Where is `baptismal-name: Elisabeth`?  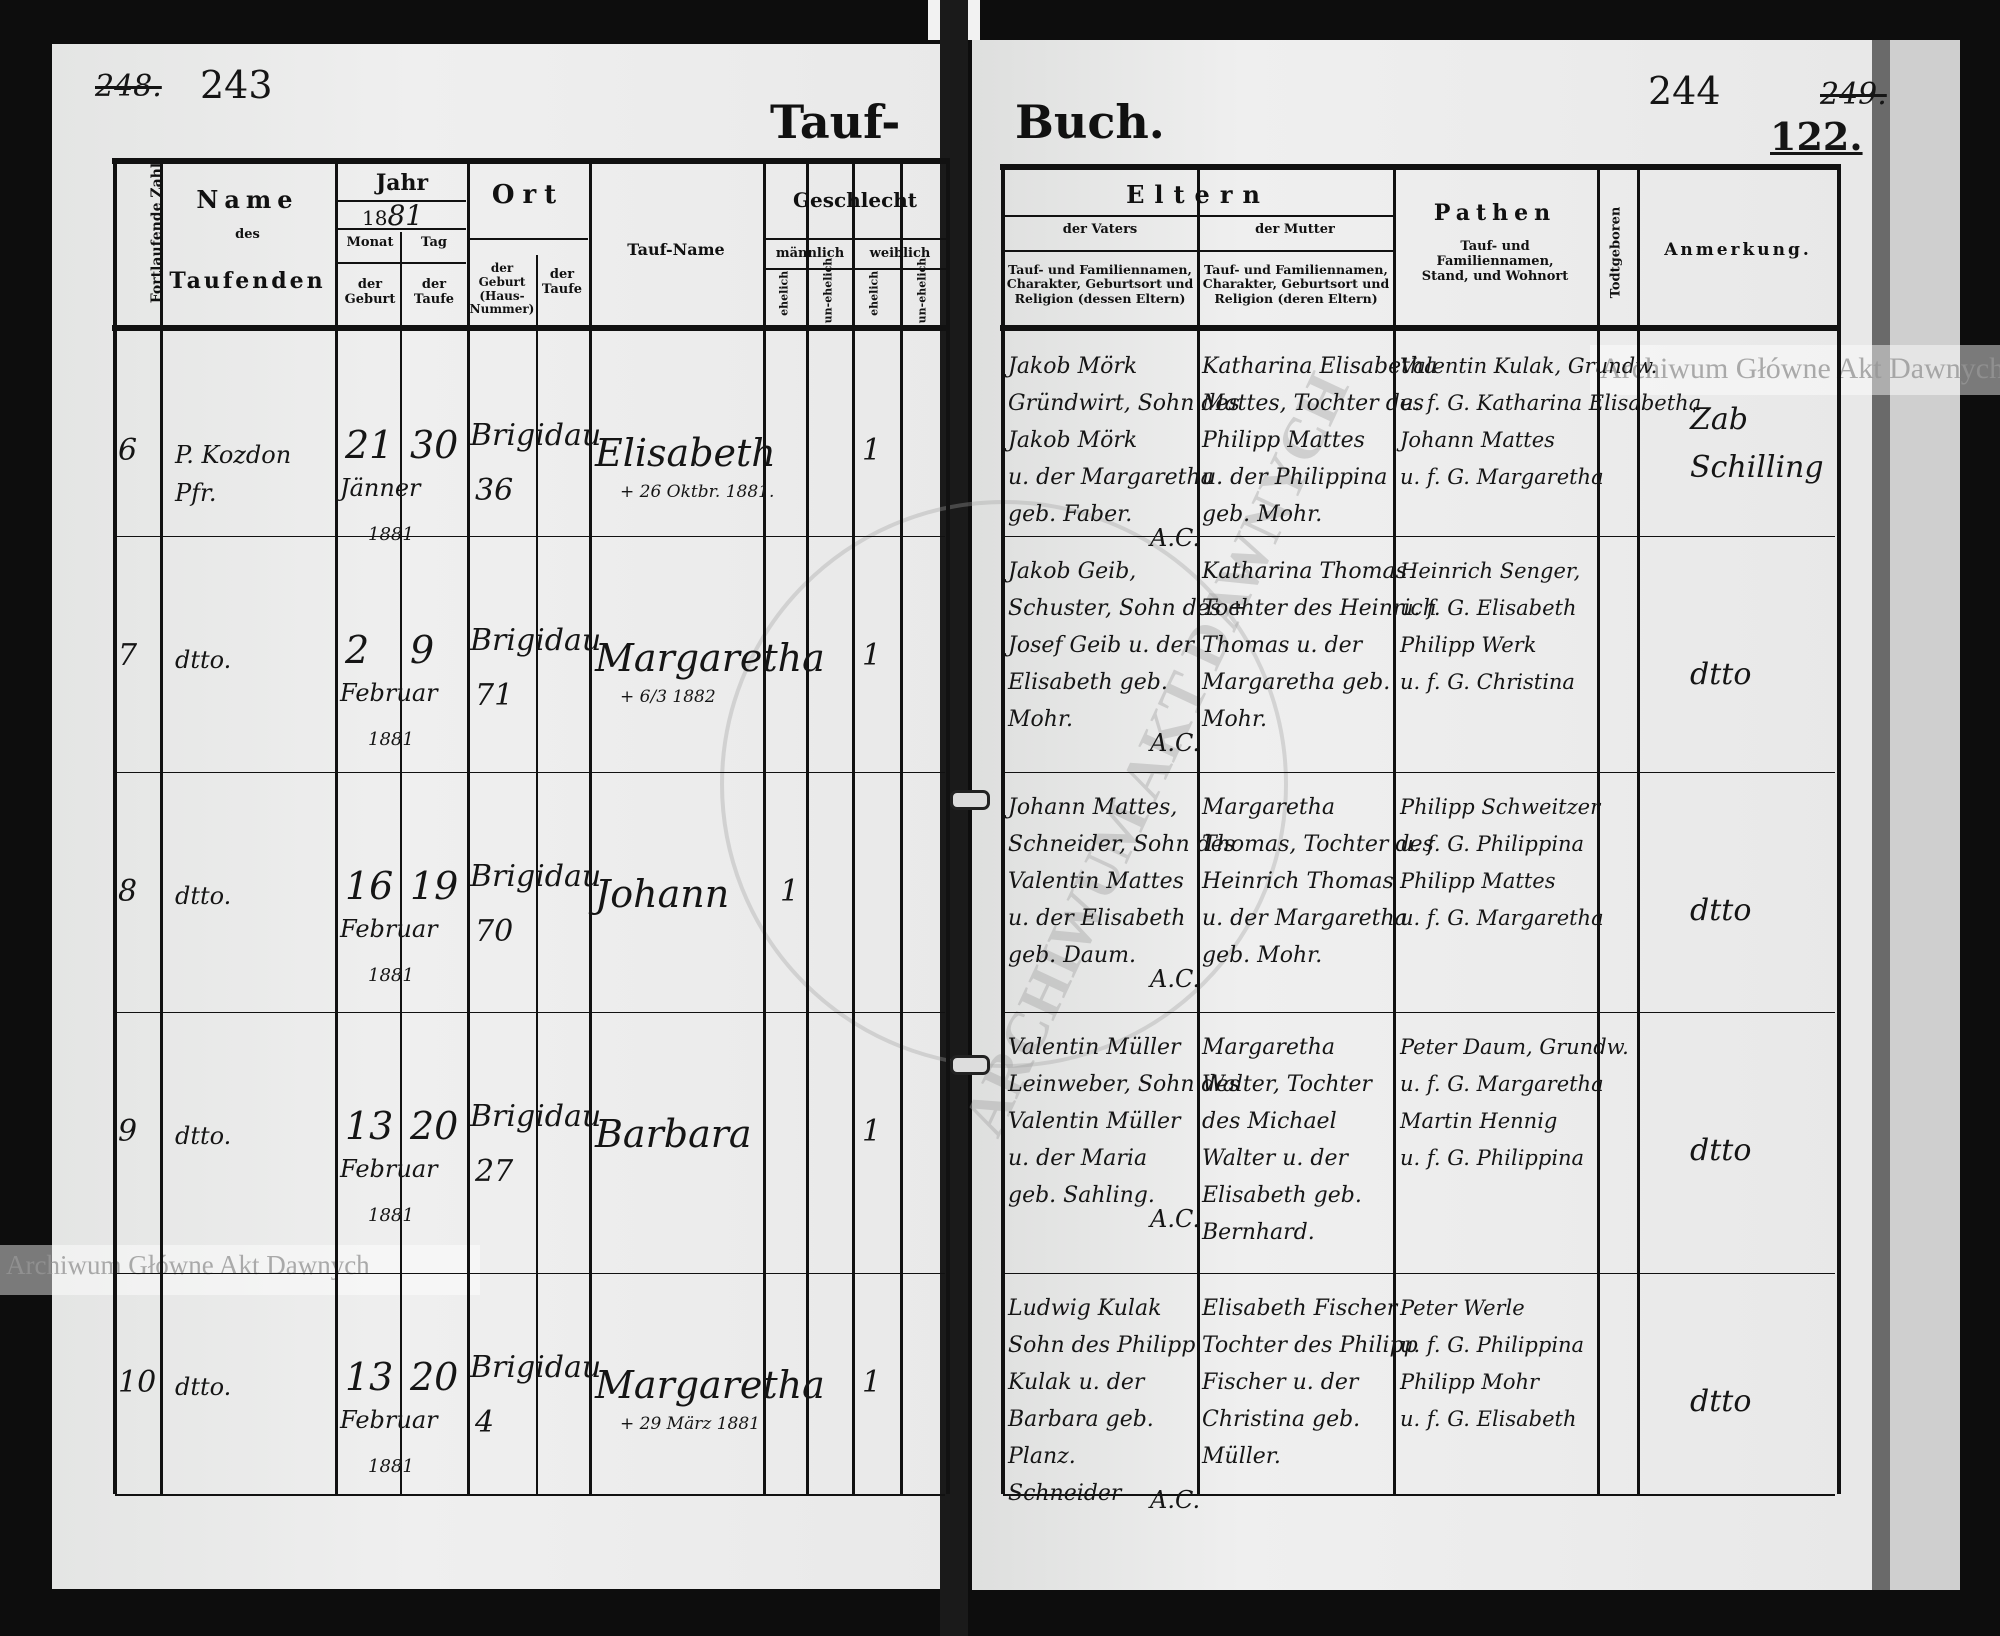
baptismal-name: Elisabeth is located at coordinates (685, 453).